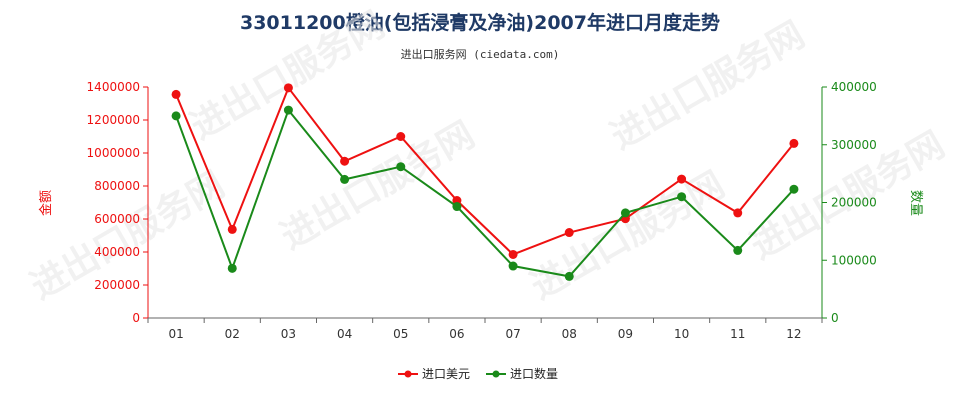  I want to click on y-left-tick-label: 600000, so click(117, 219).